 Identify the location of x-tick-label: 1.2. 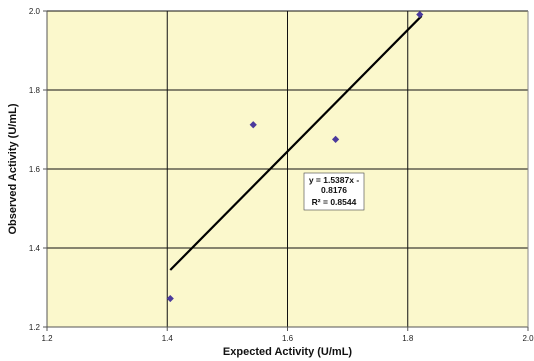
(47, 338).